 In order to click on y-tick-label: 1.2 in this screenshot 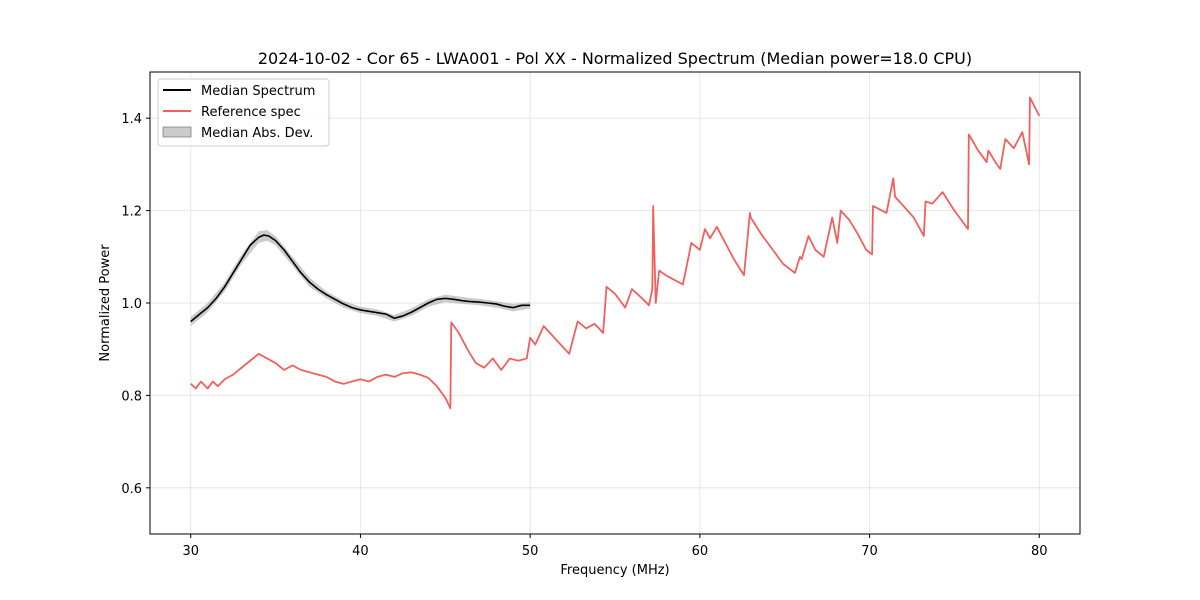, I will do `click(131, 212)`.